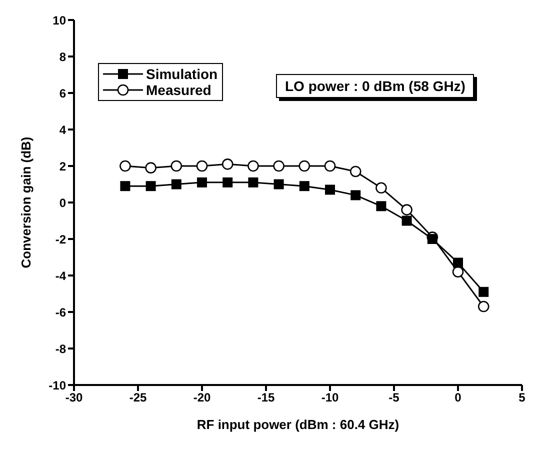 The height and width of the screenshot is (453, 544). Describe the element at coordinates (74, 397) in the screenshot. I see `x-tick-label: -30` at that location.